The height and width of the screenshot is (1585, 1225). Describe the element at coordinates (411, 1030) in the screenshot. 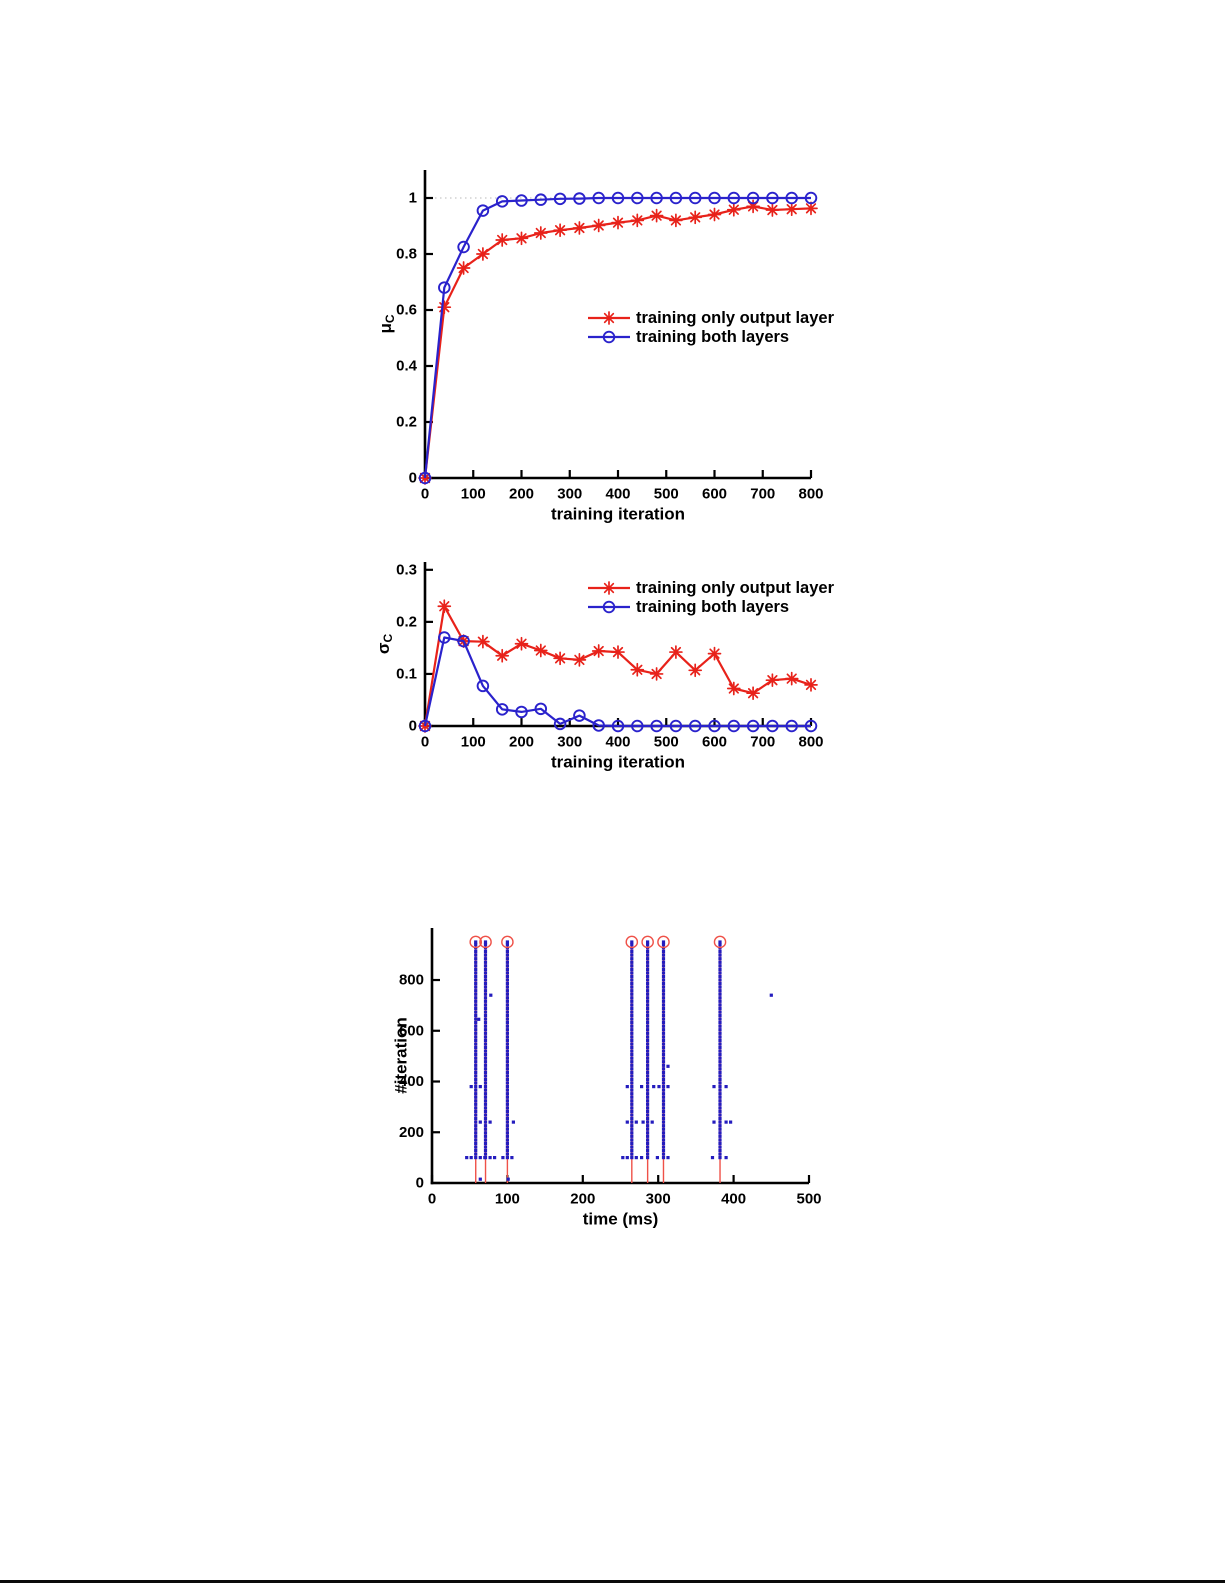

I see `y-tick-label: 600` at that location.